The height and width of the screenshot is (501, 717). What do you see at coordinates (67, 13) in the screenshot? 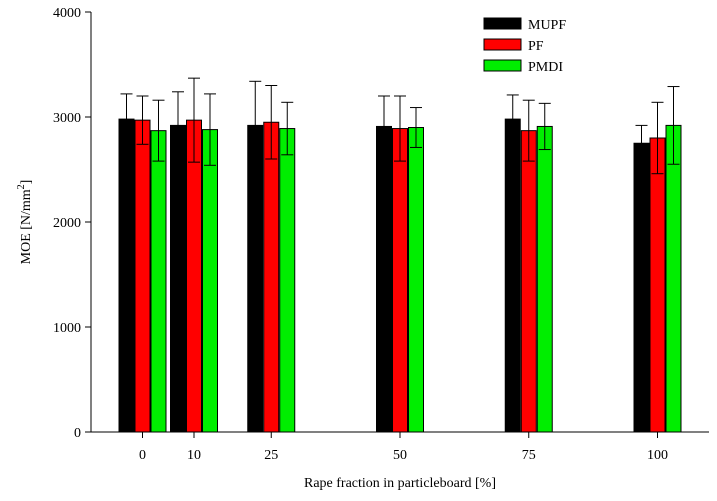
I see `y-tick-label: 4000` at bounding box center [67, 13].